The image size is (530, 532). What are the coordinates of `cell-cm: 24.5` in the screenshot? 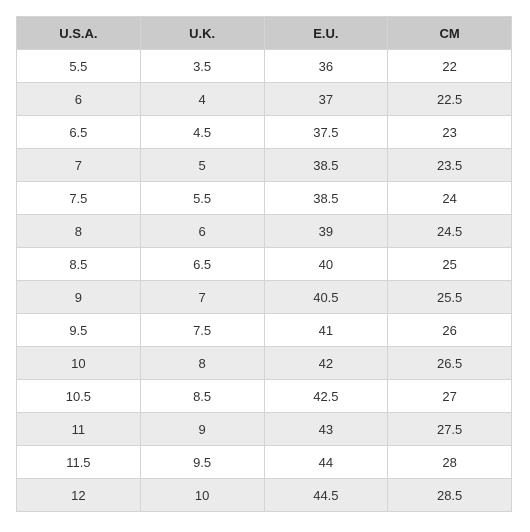 It's located at (449, 231).